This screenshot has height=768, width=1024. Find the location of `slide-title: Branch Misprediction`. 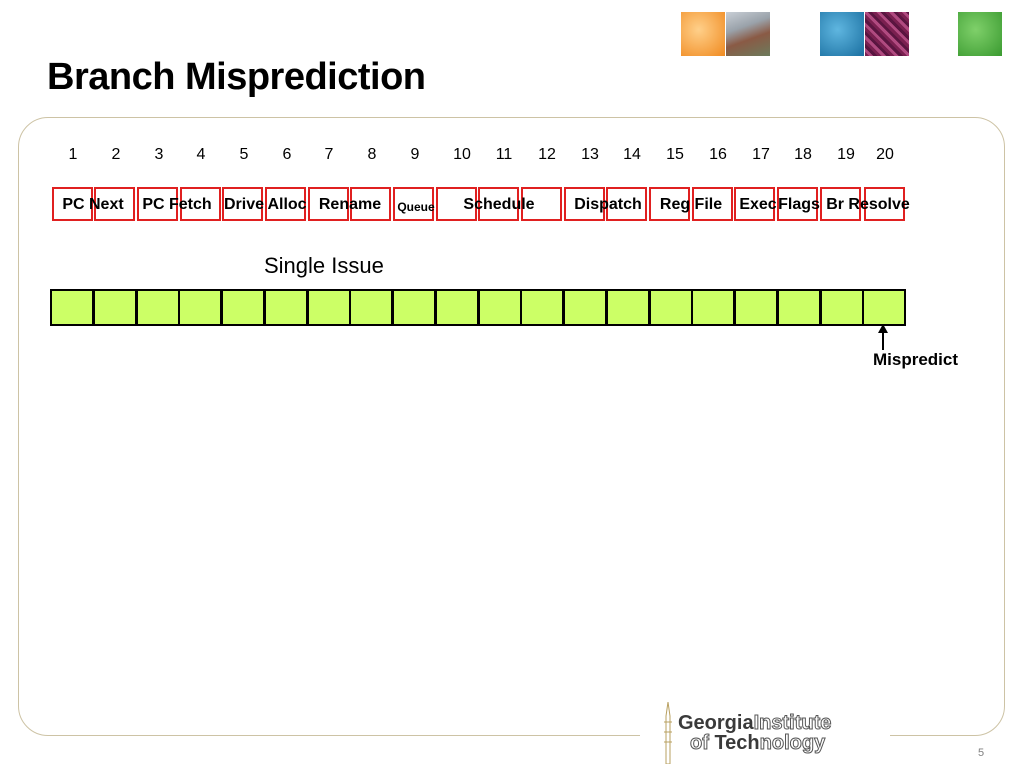

slide-title: Branch Misprediction is located at coordinates (236, 77).